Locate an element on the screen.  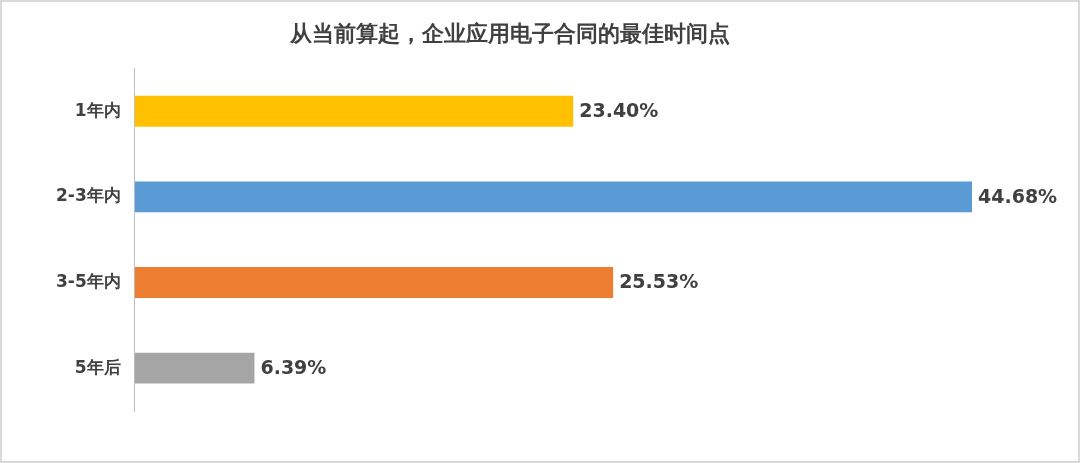
chart-title: 从当前算起，企业应用电子合同的最佳时间点 is located at coordinates (509, 33).